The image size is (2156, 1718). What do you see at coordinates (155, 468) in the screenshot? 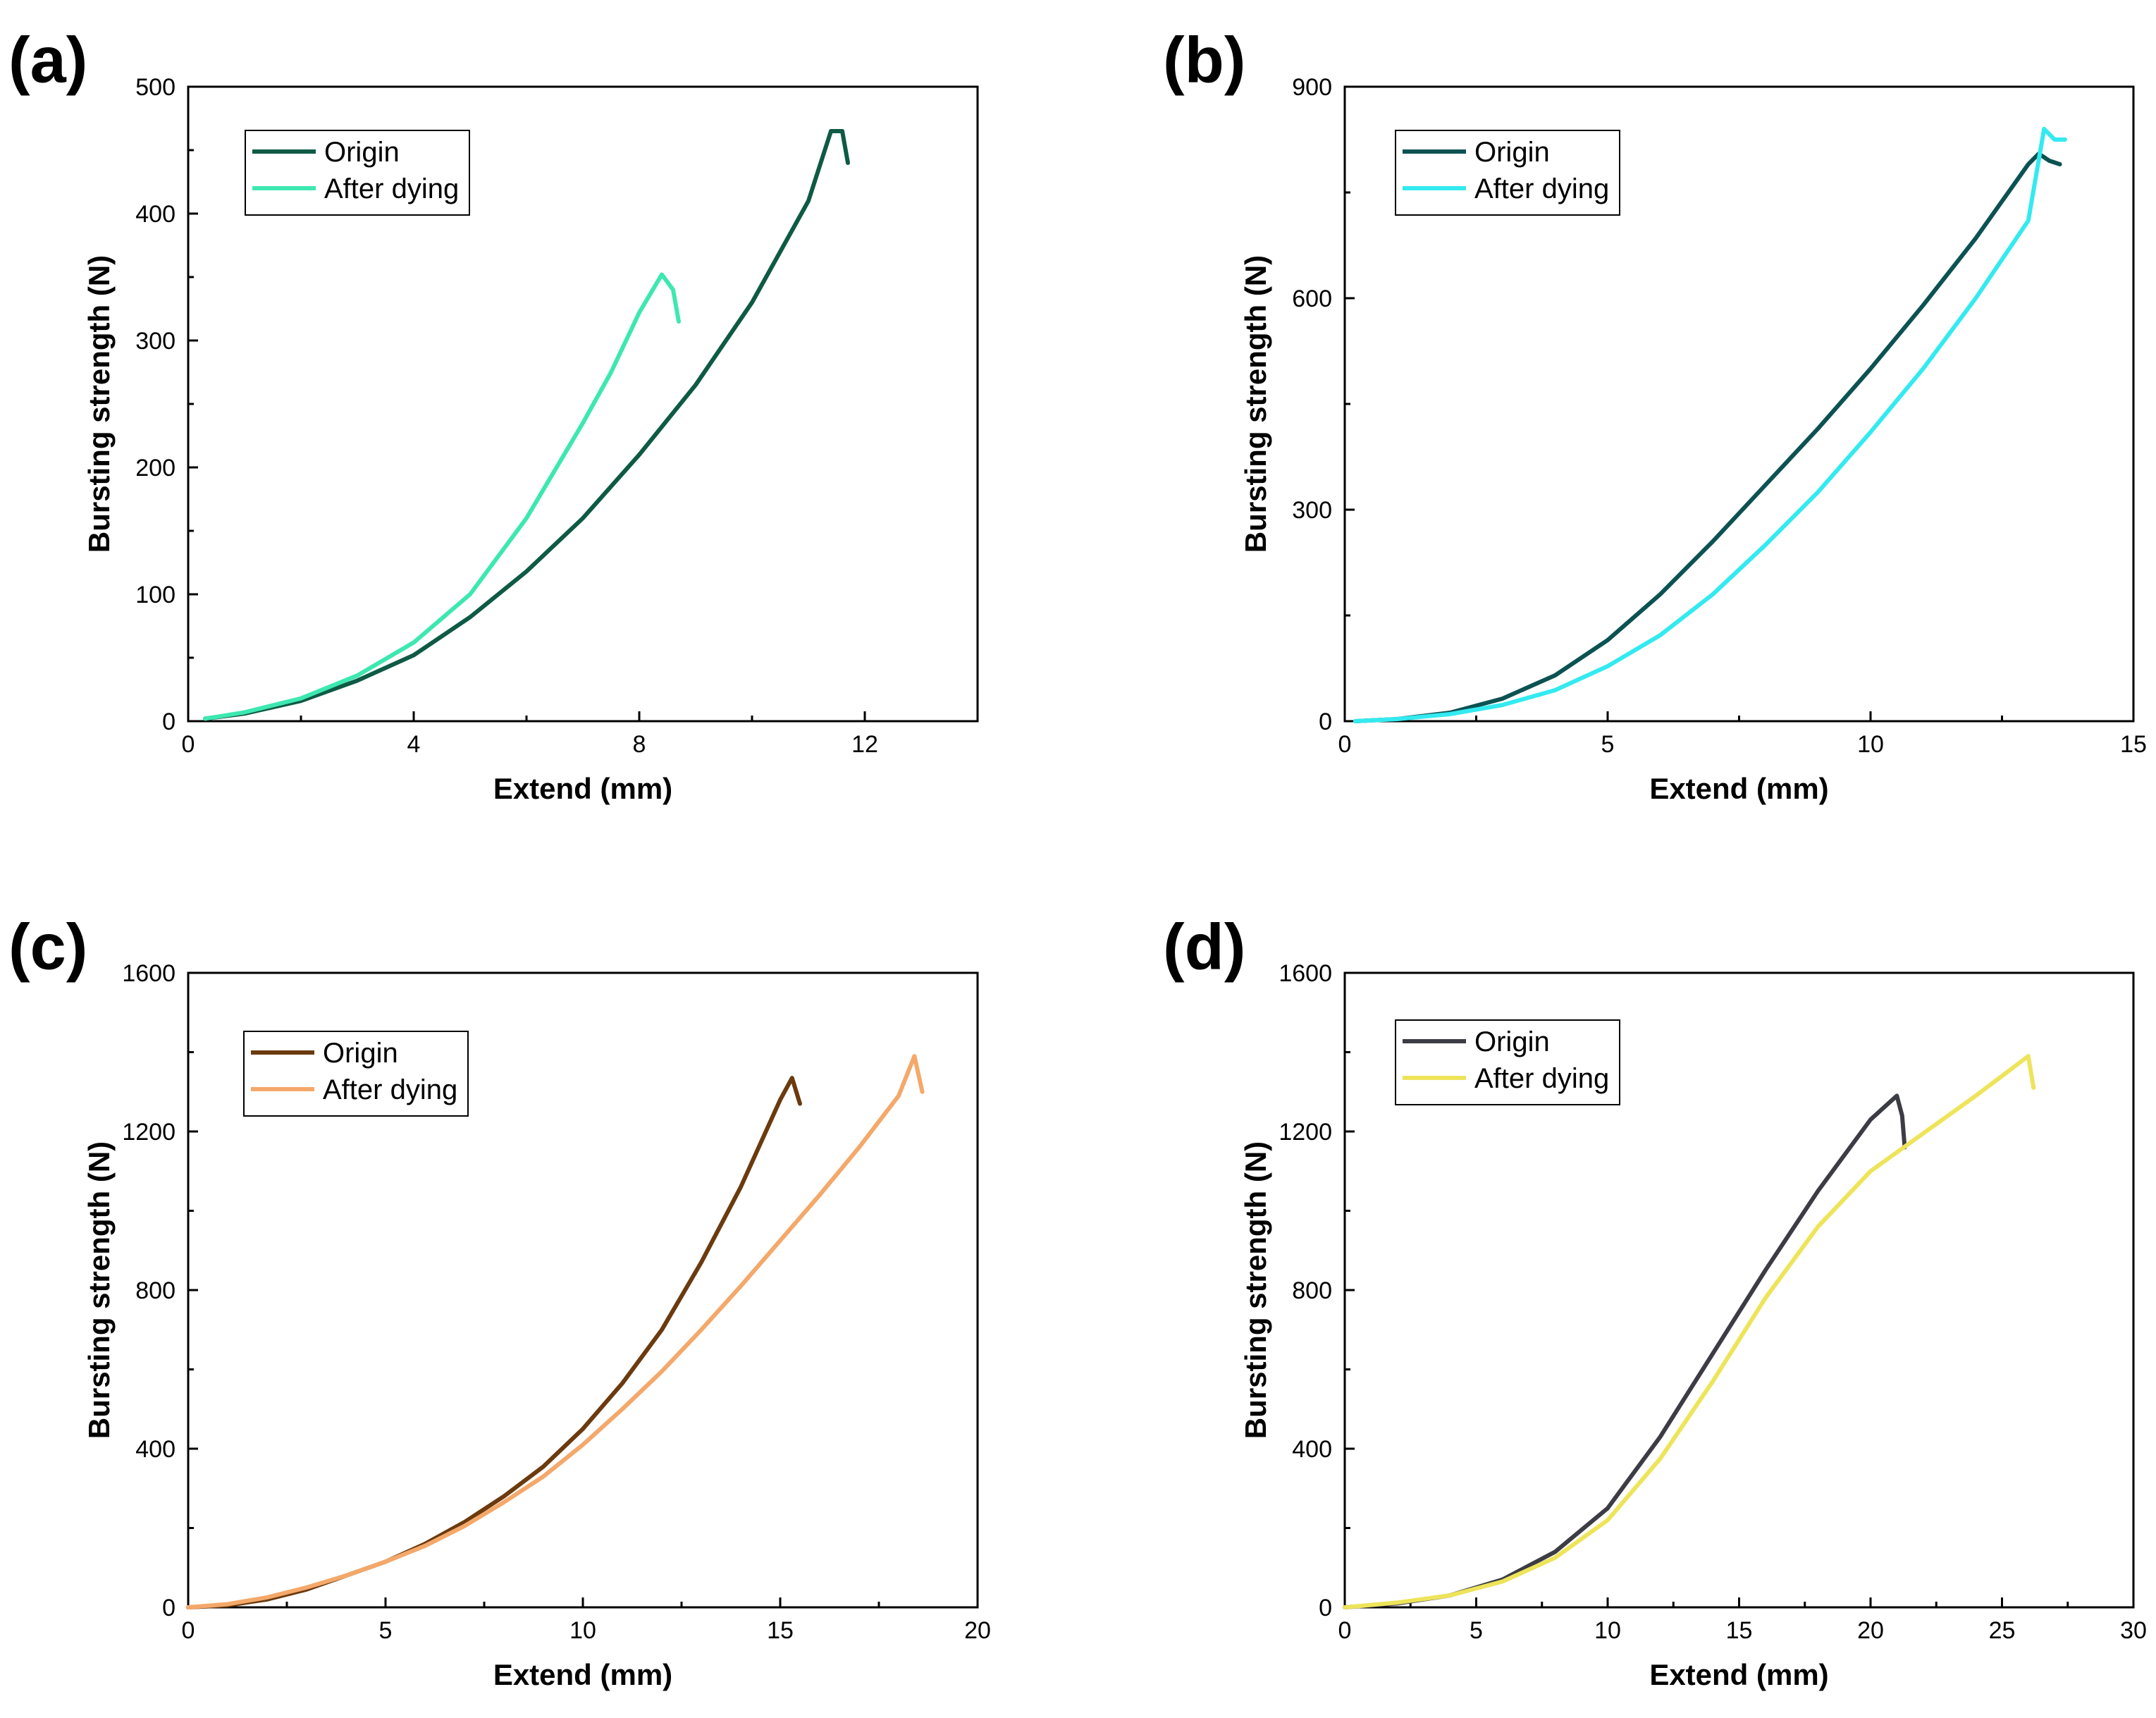
I see `y-tick-label: 200` at bounding box center [155, 468].